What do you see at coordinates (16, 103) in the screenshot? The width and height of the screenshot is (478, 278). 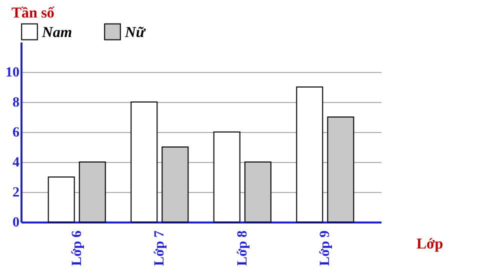 I see `y-tick-label: 8` at bounding box center [16, 103].